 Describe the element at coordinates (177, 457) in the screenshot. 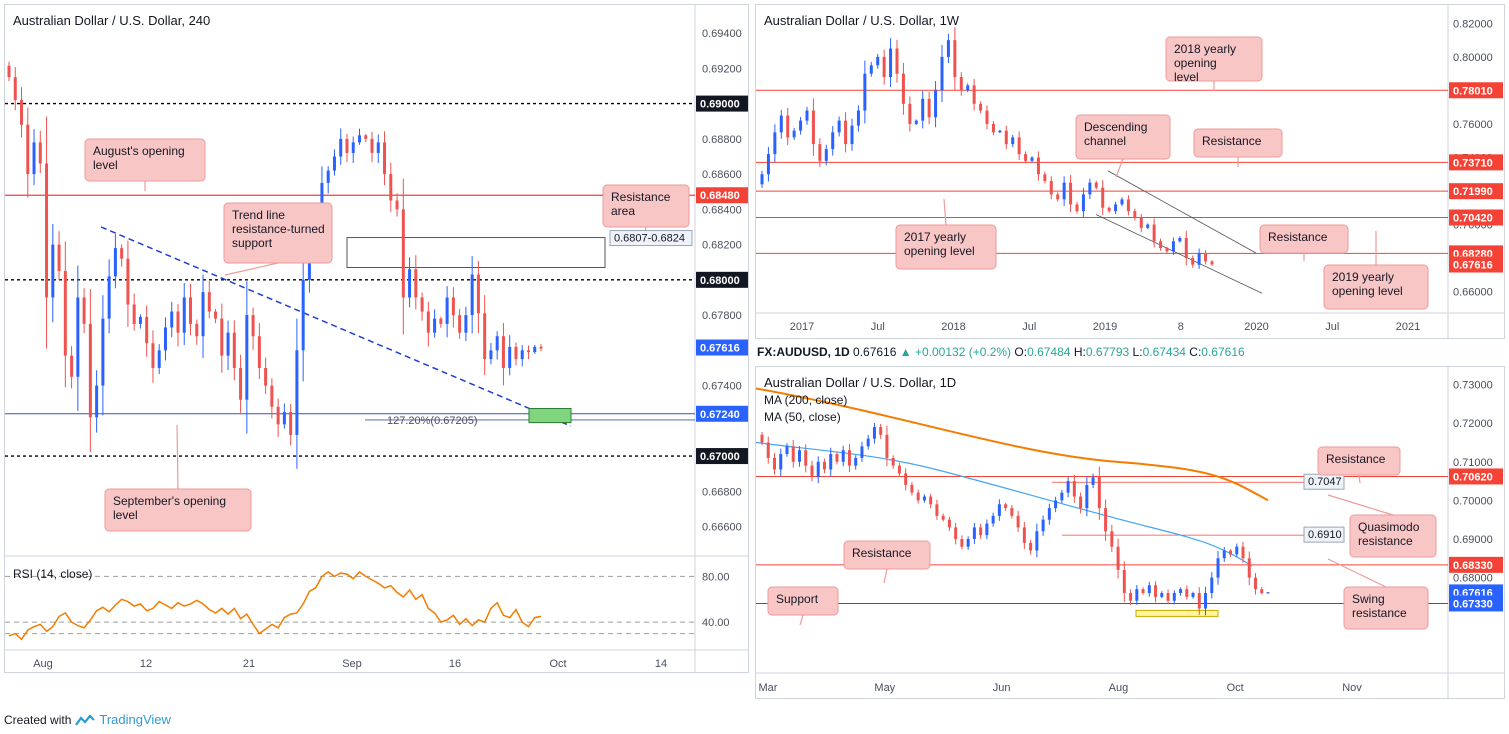

I see `h4-callout-septembers-opening-pointer` at that location.